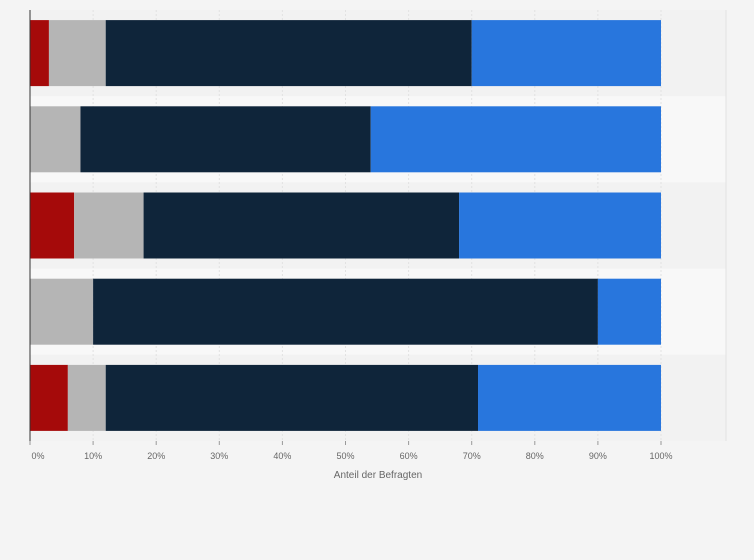 This screenshot has width=754, height=560. Describe the element at coordinates (93, 456) in the screenshot. I see `x-tick-label: 10%` at that location.